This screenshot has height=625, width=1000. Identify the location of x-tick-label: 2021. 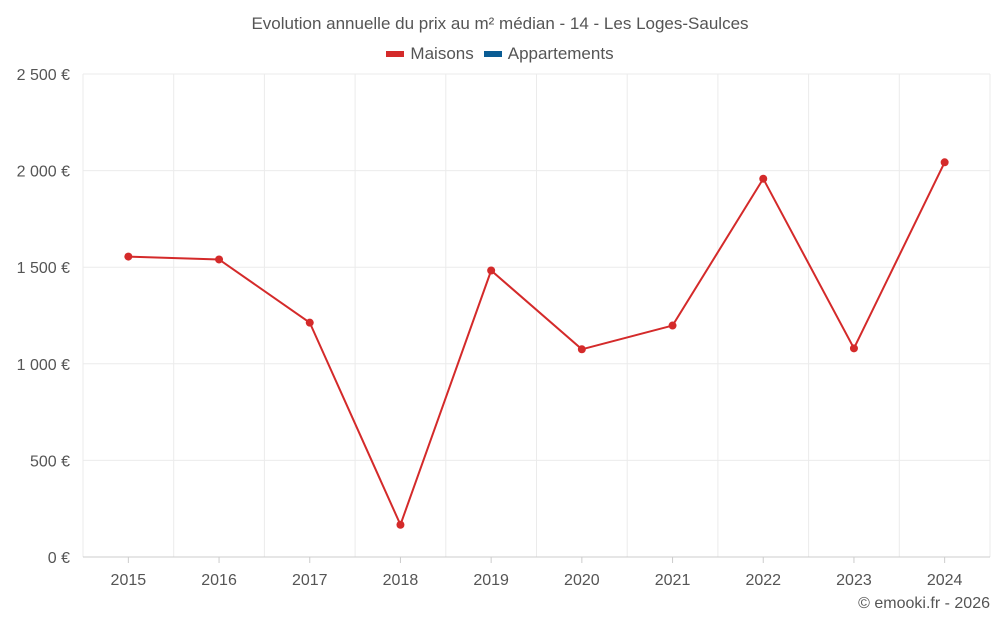
(673, 580).